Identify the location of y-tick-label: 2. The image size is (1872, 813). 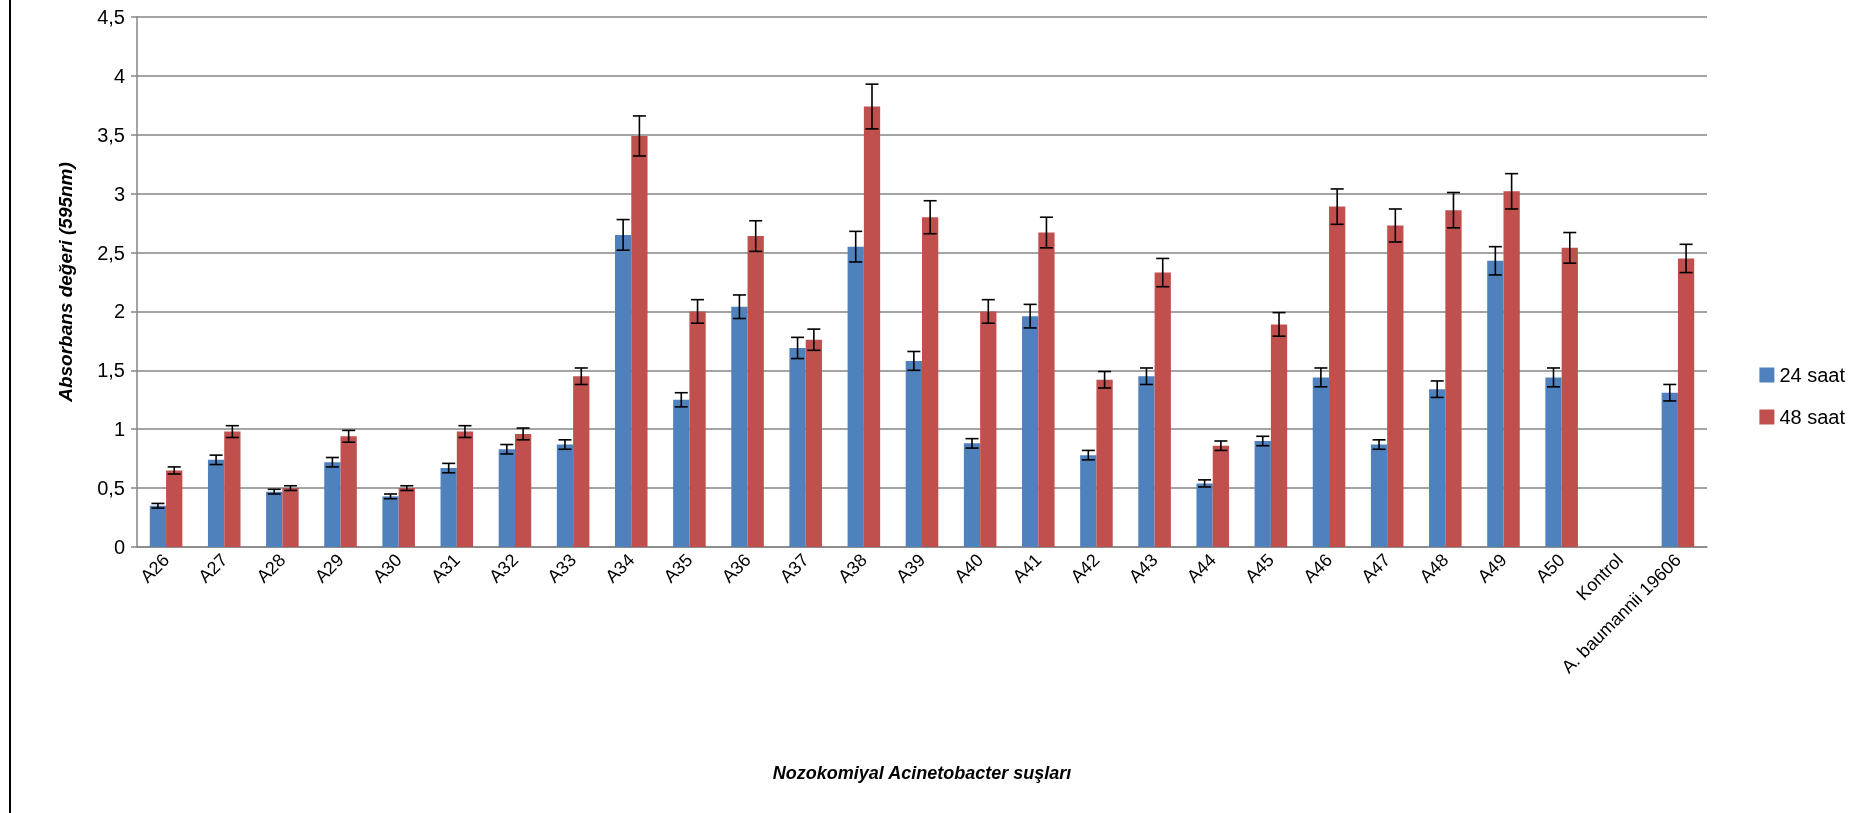
(119, 311).